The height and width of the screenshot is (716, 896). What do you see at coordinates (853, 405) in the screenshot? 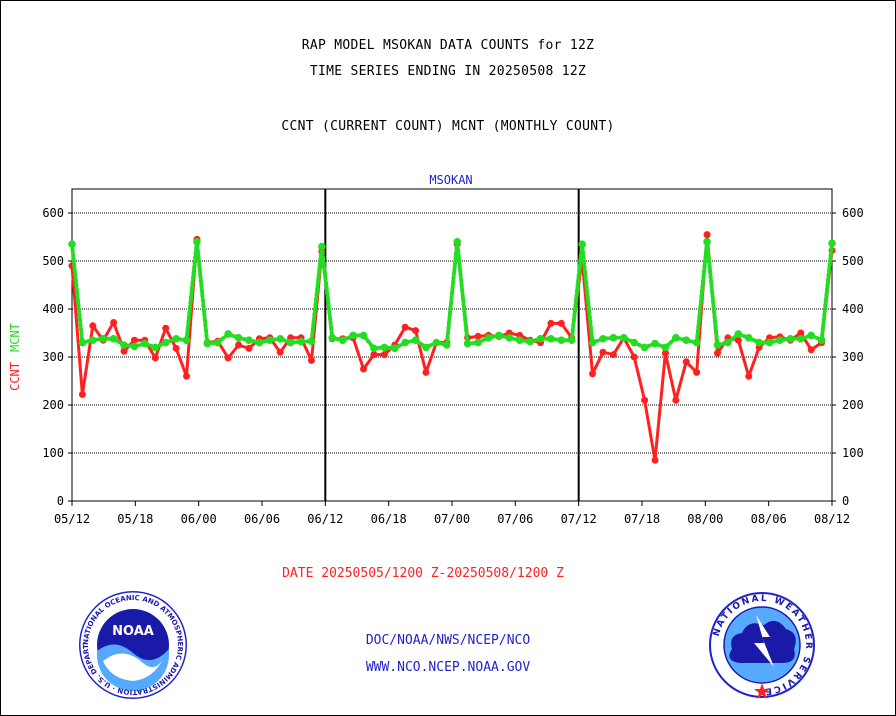
I see `y-tick-label-right-200: 200` at bounding box center [853, 405].